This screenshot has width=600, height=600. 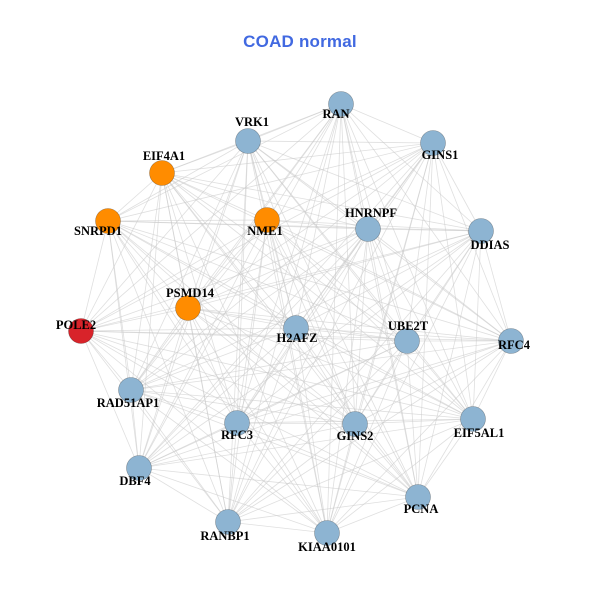 I want to click on node-label-RAD51AP1: RAD51AP1, so click(x=128, y=403).